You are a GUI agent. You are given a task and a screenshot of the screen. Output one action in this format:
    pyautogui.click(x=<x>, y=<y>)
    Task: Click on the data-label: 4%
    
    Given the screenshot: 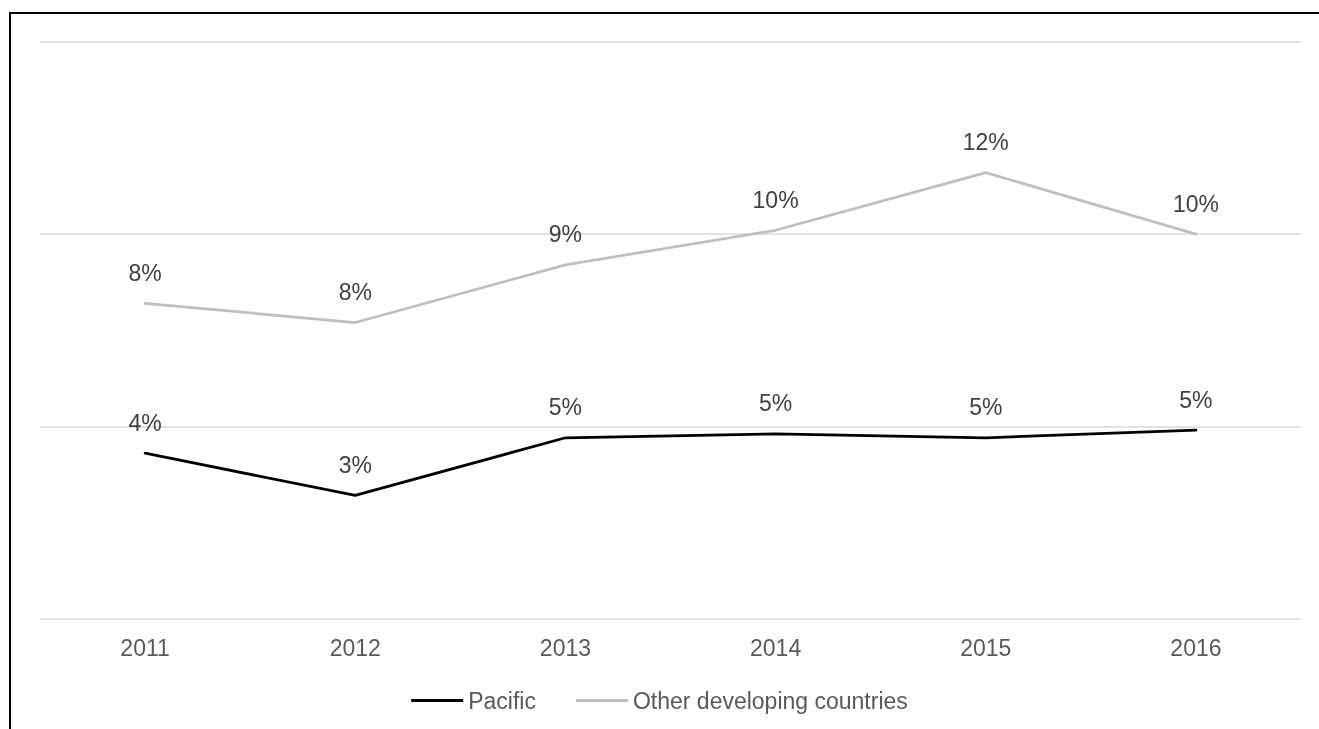 What is the action you would take?
    pyautogui.click(x=145, y=422)
    